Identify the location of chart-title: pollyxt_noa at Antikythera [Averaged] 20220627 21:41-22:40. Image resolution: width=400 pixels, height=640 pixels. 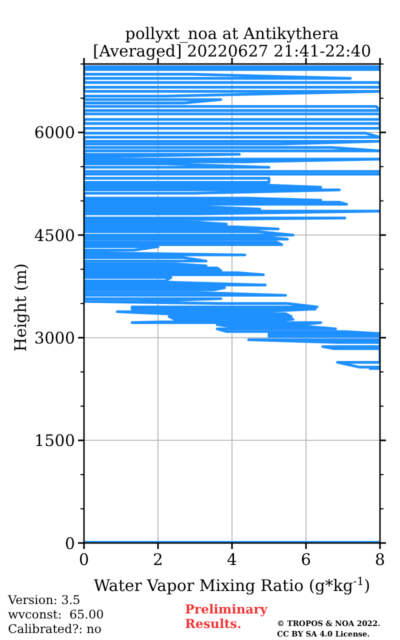
(232, 42).